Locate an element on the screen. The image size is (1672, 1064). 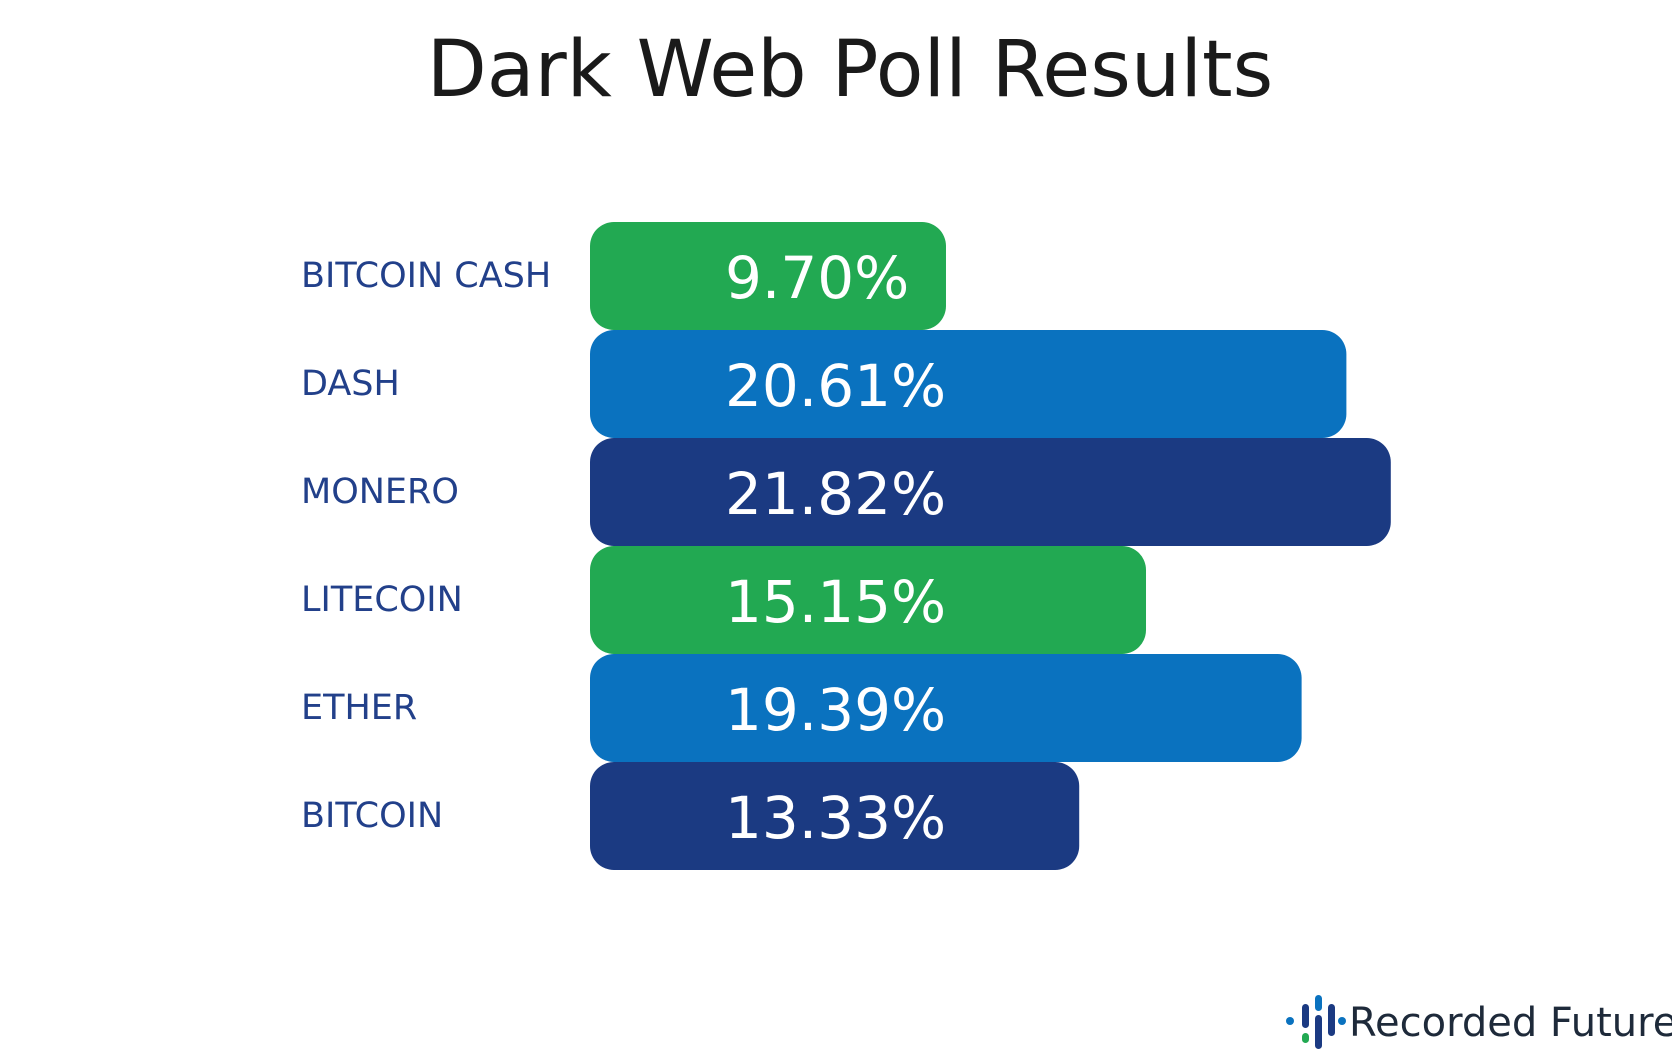
category-label: ETHER is located at coordinates (359, 708).